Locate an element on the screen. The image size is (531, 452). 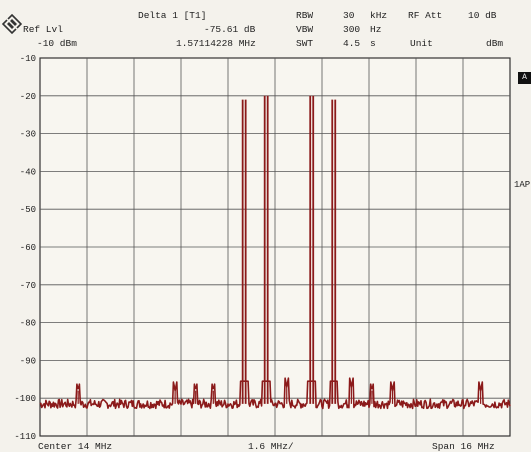
rbw-label: RBW is located at coordinates (305, 15).